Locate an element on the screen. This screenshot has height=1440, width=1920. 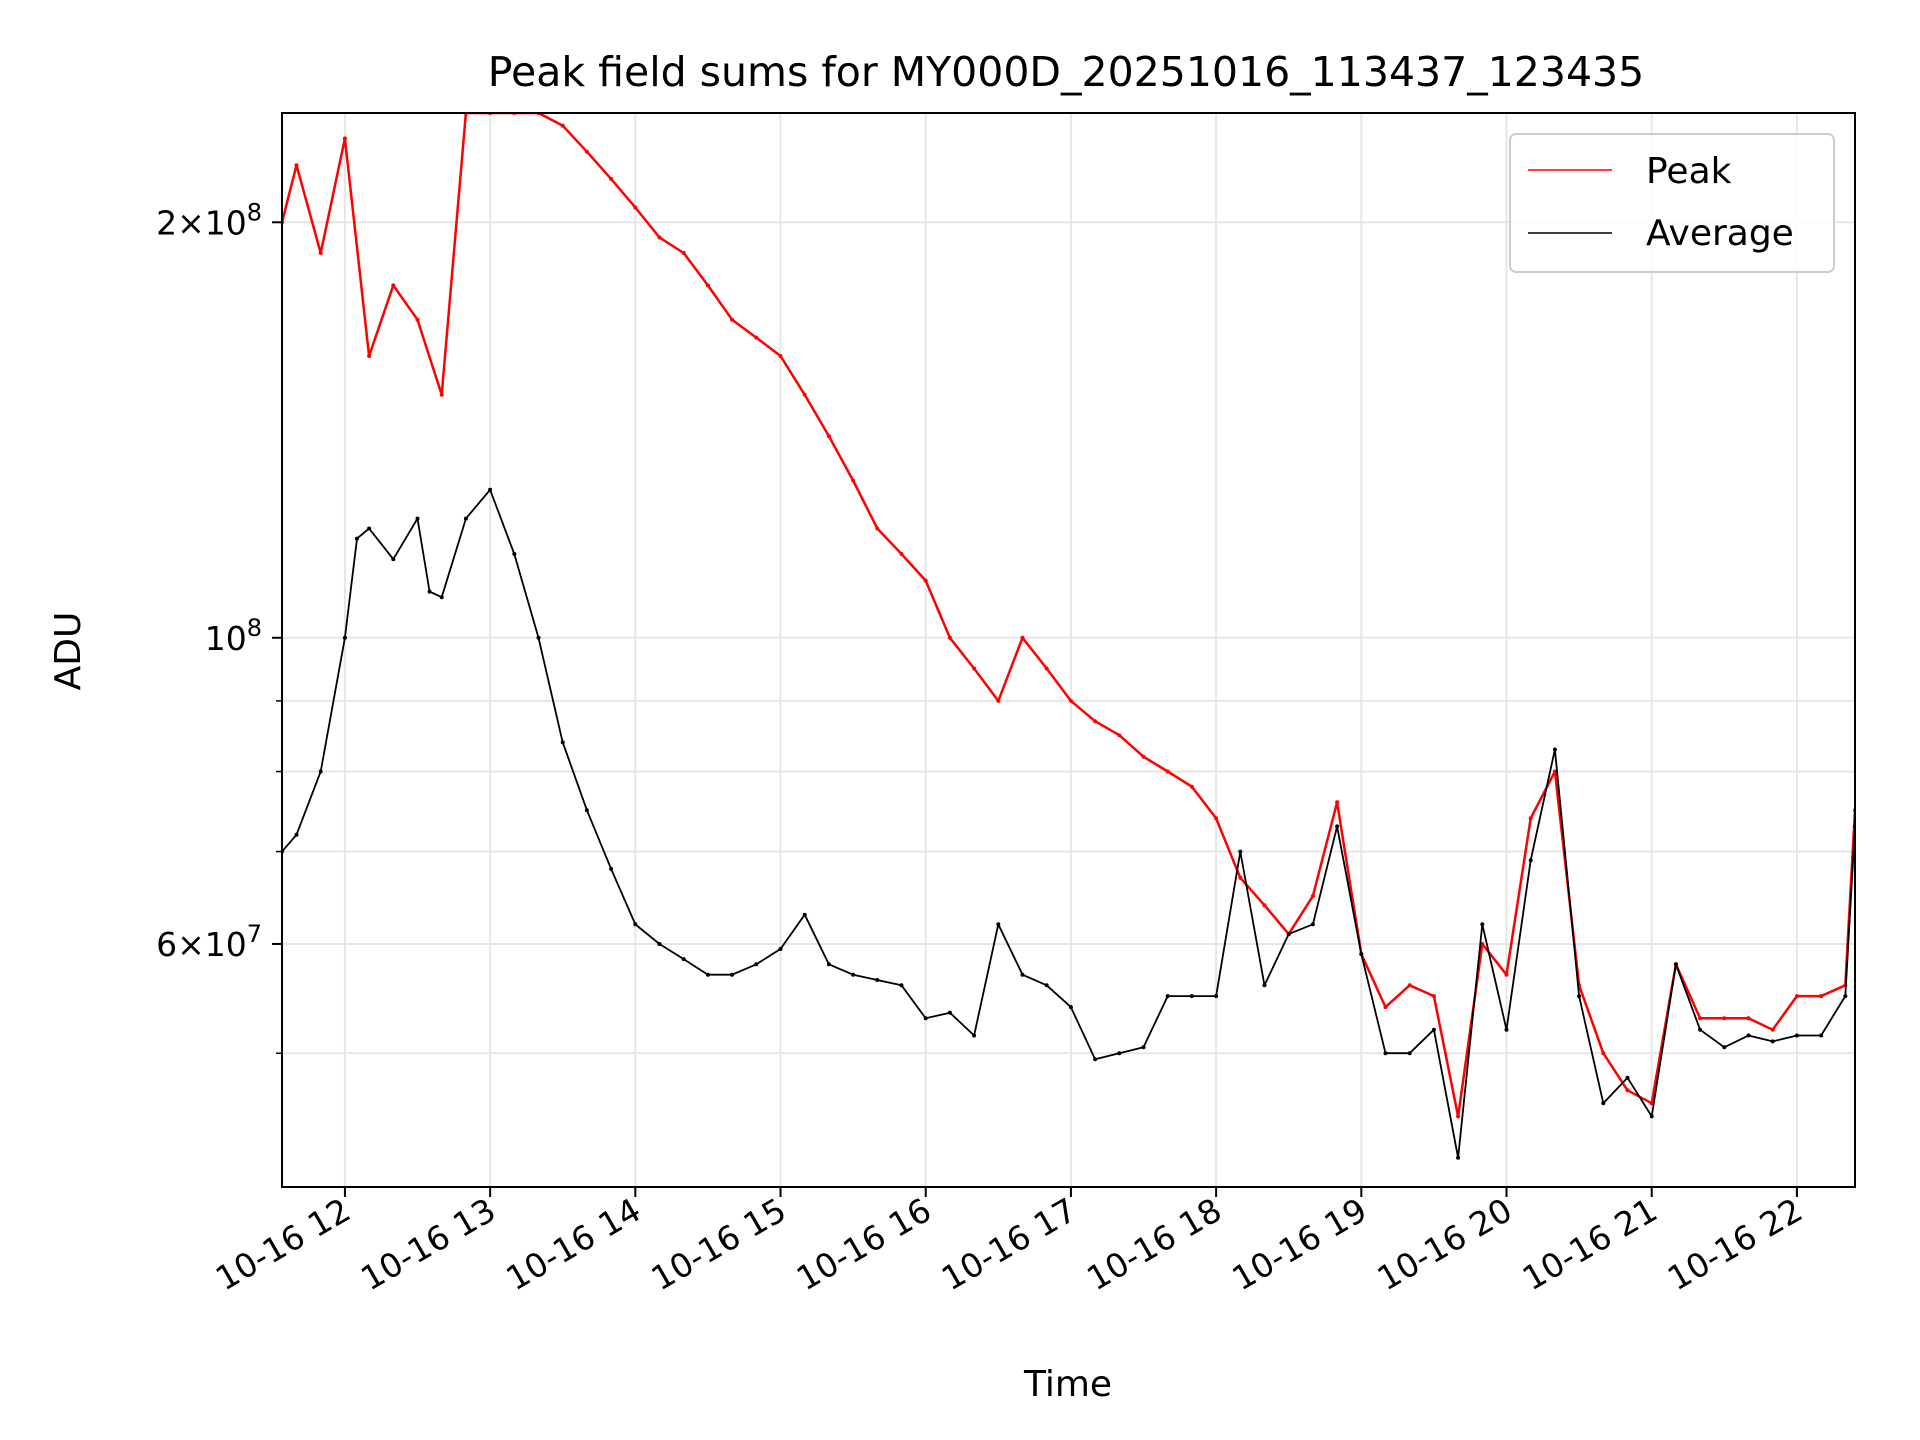
legend-label-peak: Peak is located at coordinates (1689, 171).